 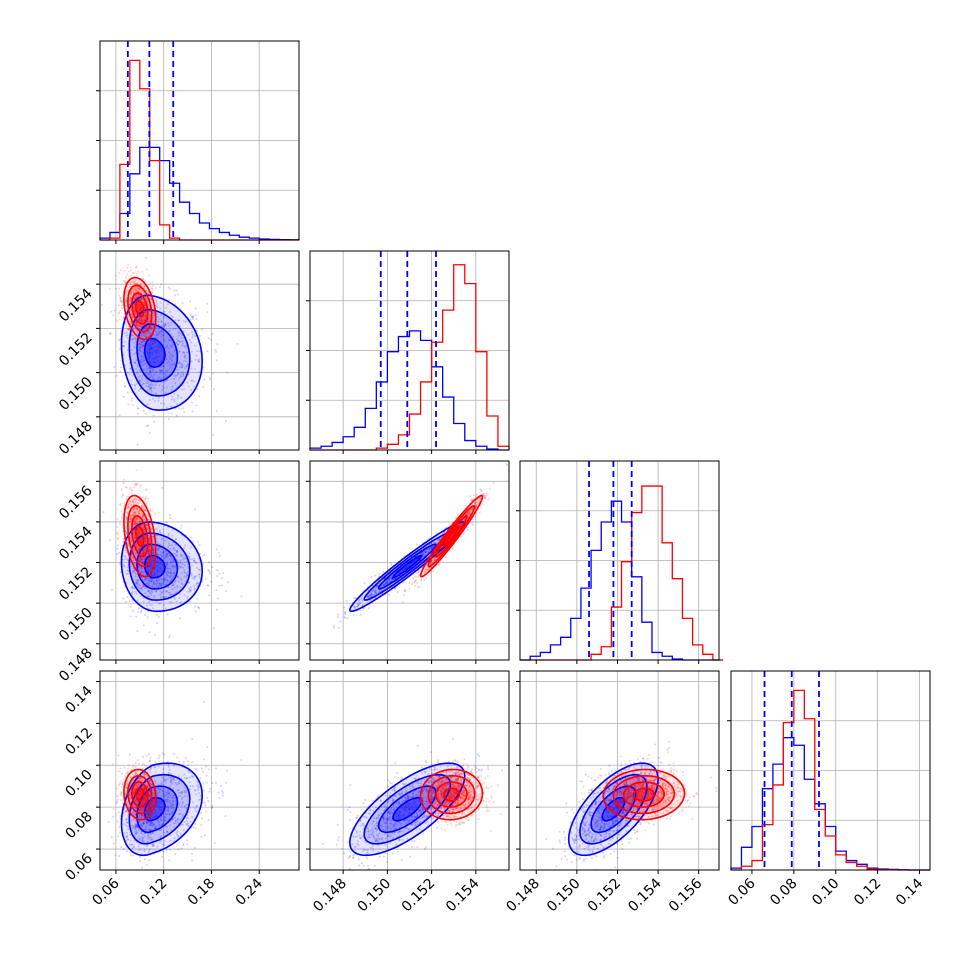 What do you see at coordinates (830, 804) in the screenshot?
I see `blue-histogram` at bounding box center [830, 804].